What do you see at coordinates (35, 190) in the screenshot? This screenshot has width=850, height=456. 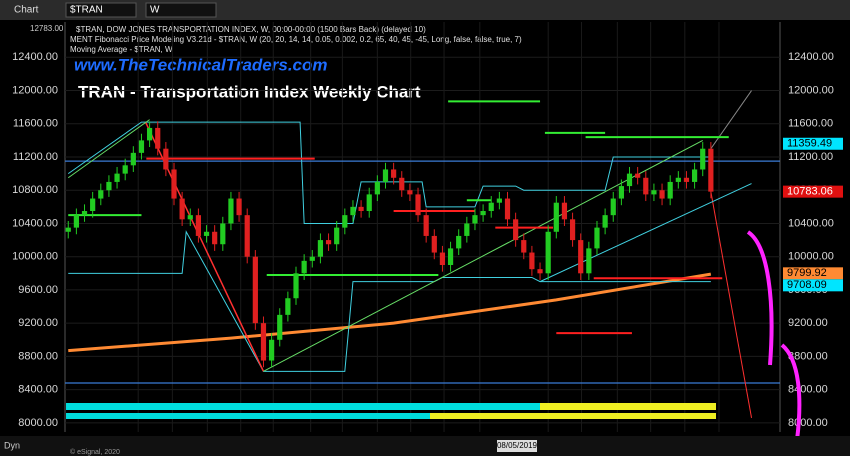 I see `y-tick-label-left: 10800.00` at bounding box center [35, 190].